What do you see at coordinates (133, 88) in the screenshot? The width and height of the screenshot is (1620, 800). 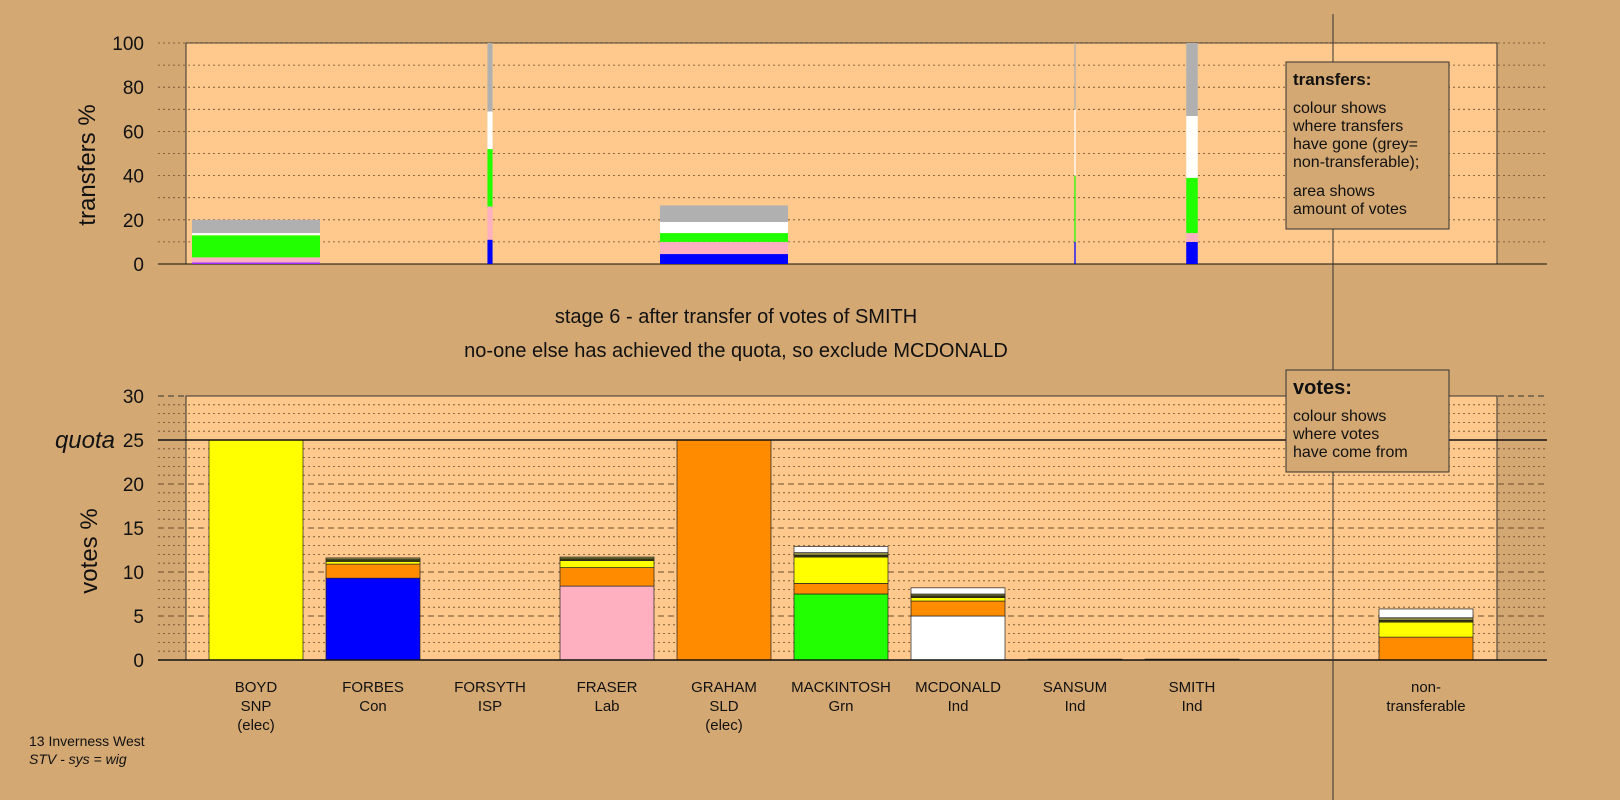 I see `y-tick-label: 80` at bounding box center [133, 88].